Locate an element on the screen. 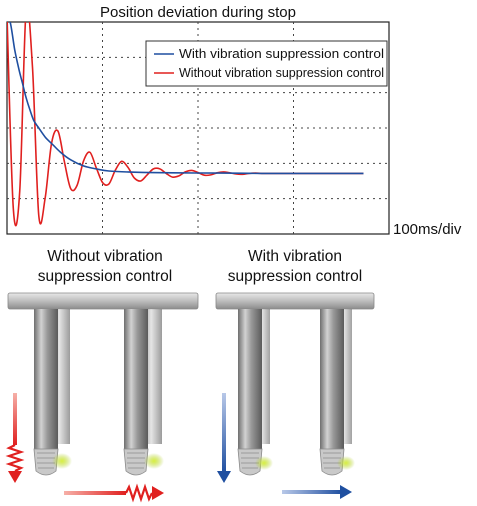  legend-box is located at coordinates (266, 63).